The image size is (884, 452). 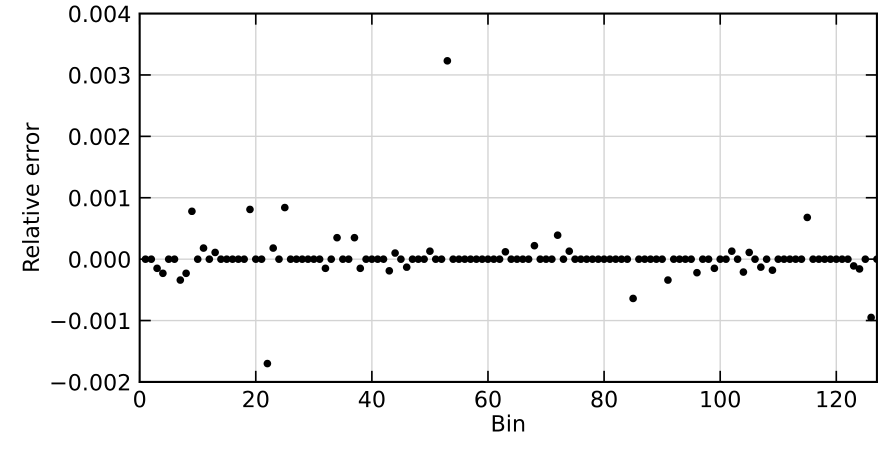 What do you see at coordinates (255, 399) in the screenshot?
I see `x-tick-label: 20` at bounding box center [255, 399].